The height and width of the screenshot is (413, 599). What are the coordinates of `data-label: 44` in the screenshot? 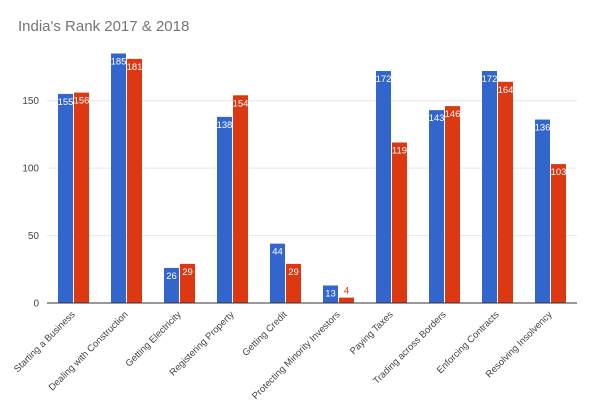 It's located at (277, 252).